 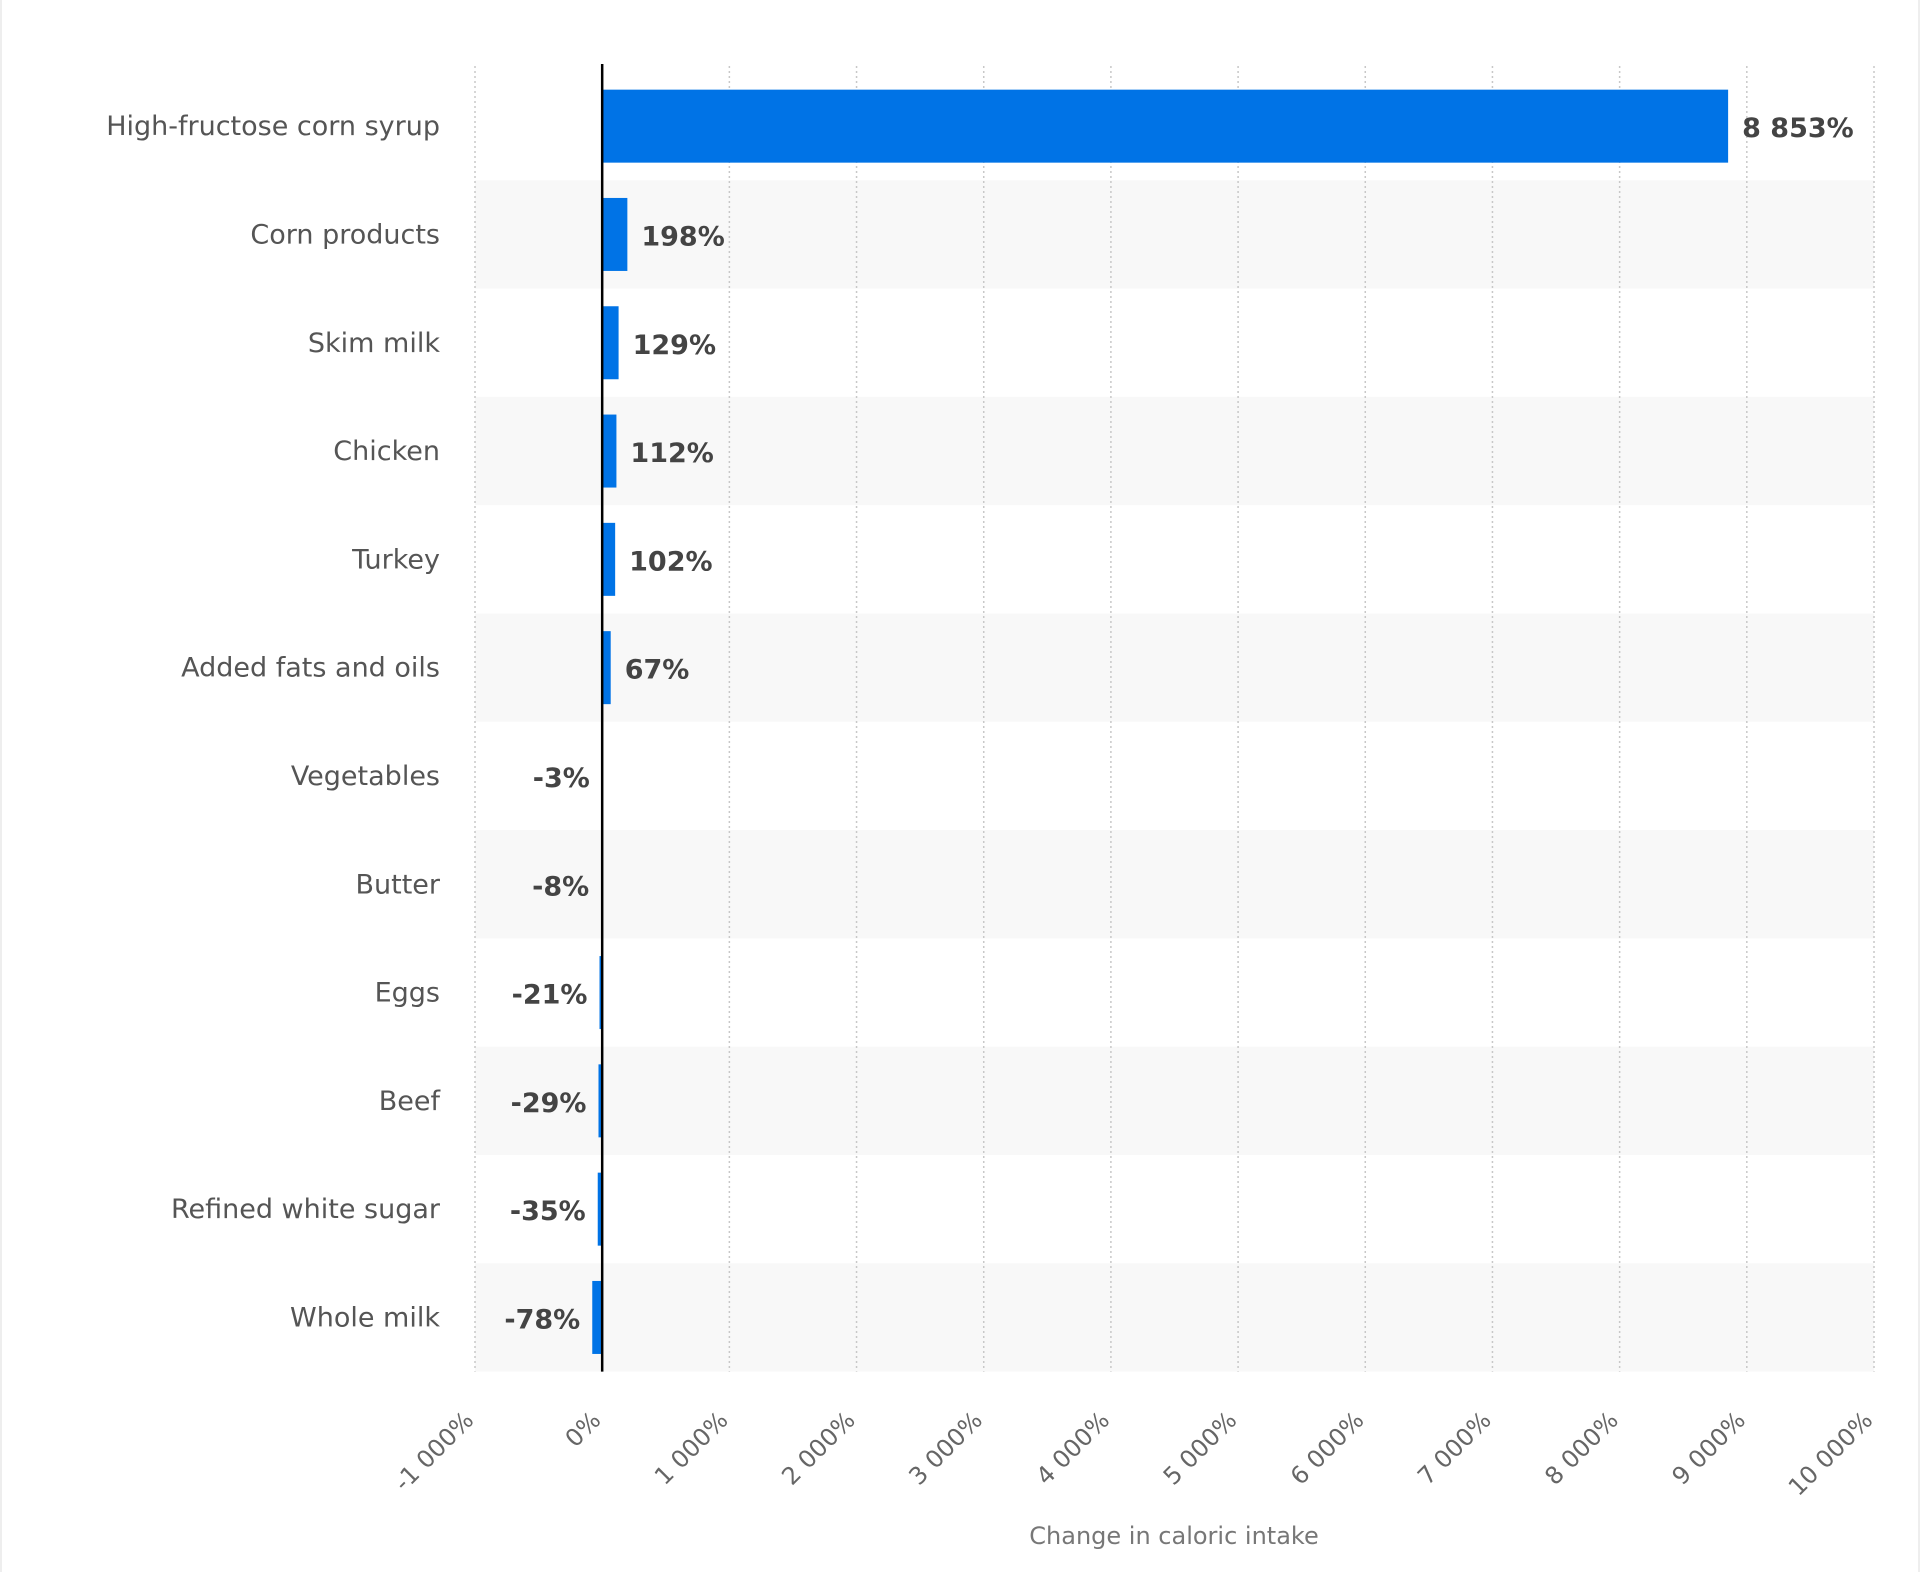 What do you see at coordinates (273, 126) in the screenshot?
I see `category-label: High-fructose corn syrup` at bounding box center [273, 126].